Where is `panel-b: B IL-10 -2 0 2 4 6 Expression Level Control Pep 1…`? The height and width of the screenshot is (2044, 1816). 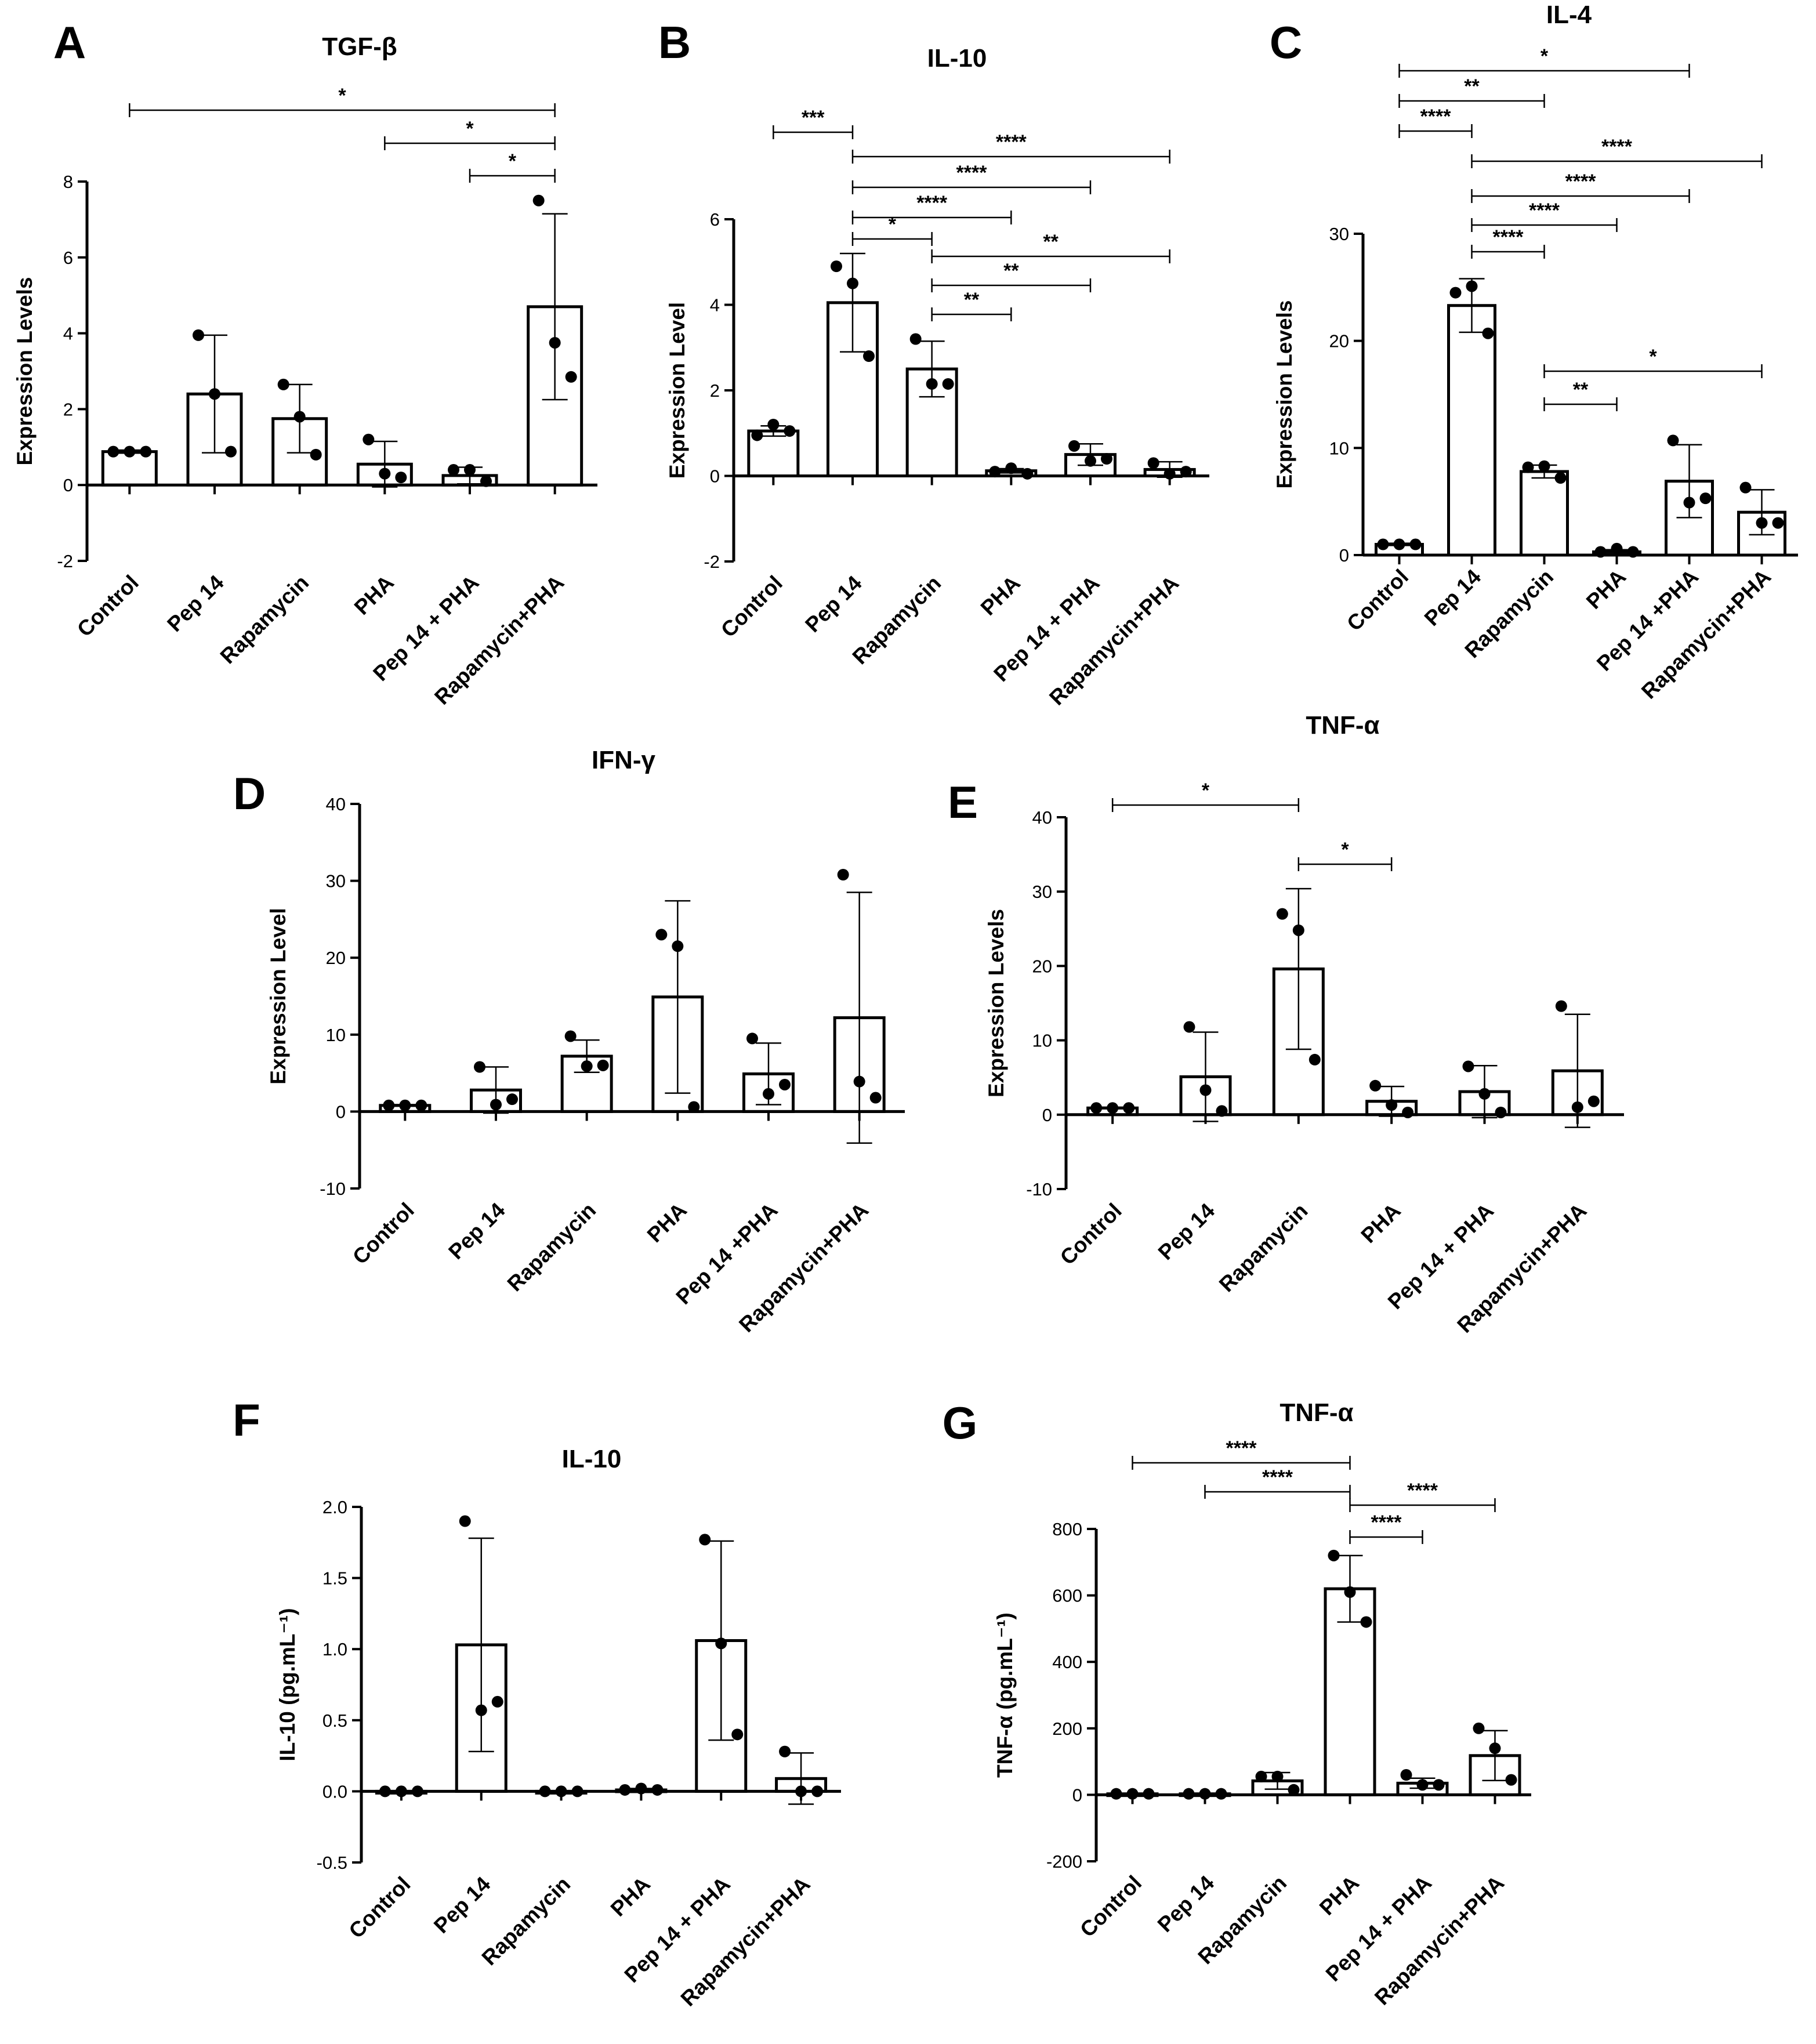 panel-b: B IL-10 -2 0 2 4 6 Expression Level Control Pep 1… is located at coordinates (934, 363).